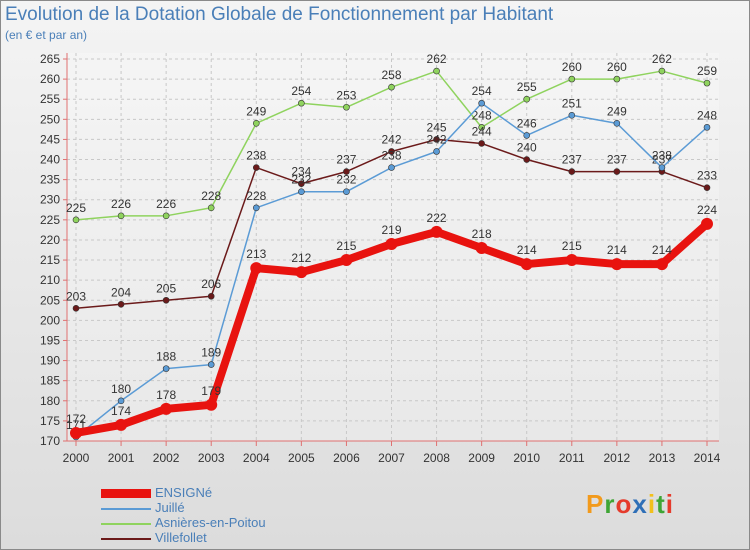 This screenshot has width=750, height=550. I want to click on y-tick-label: 180, so click(50, 401).